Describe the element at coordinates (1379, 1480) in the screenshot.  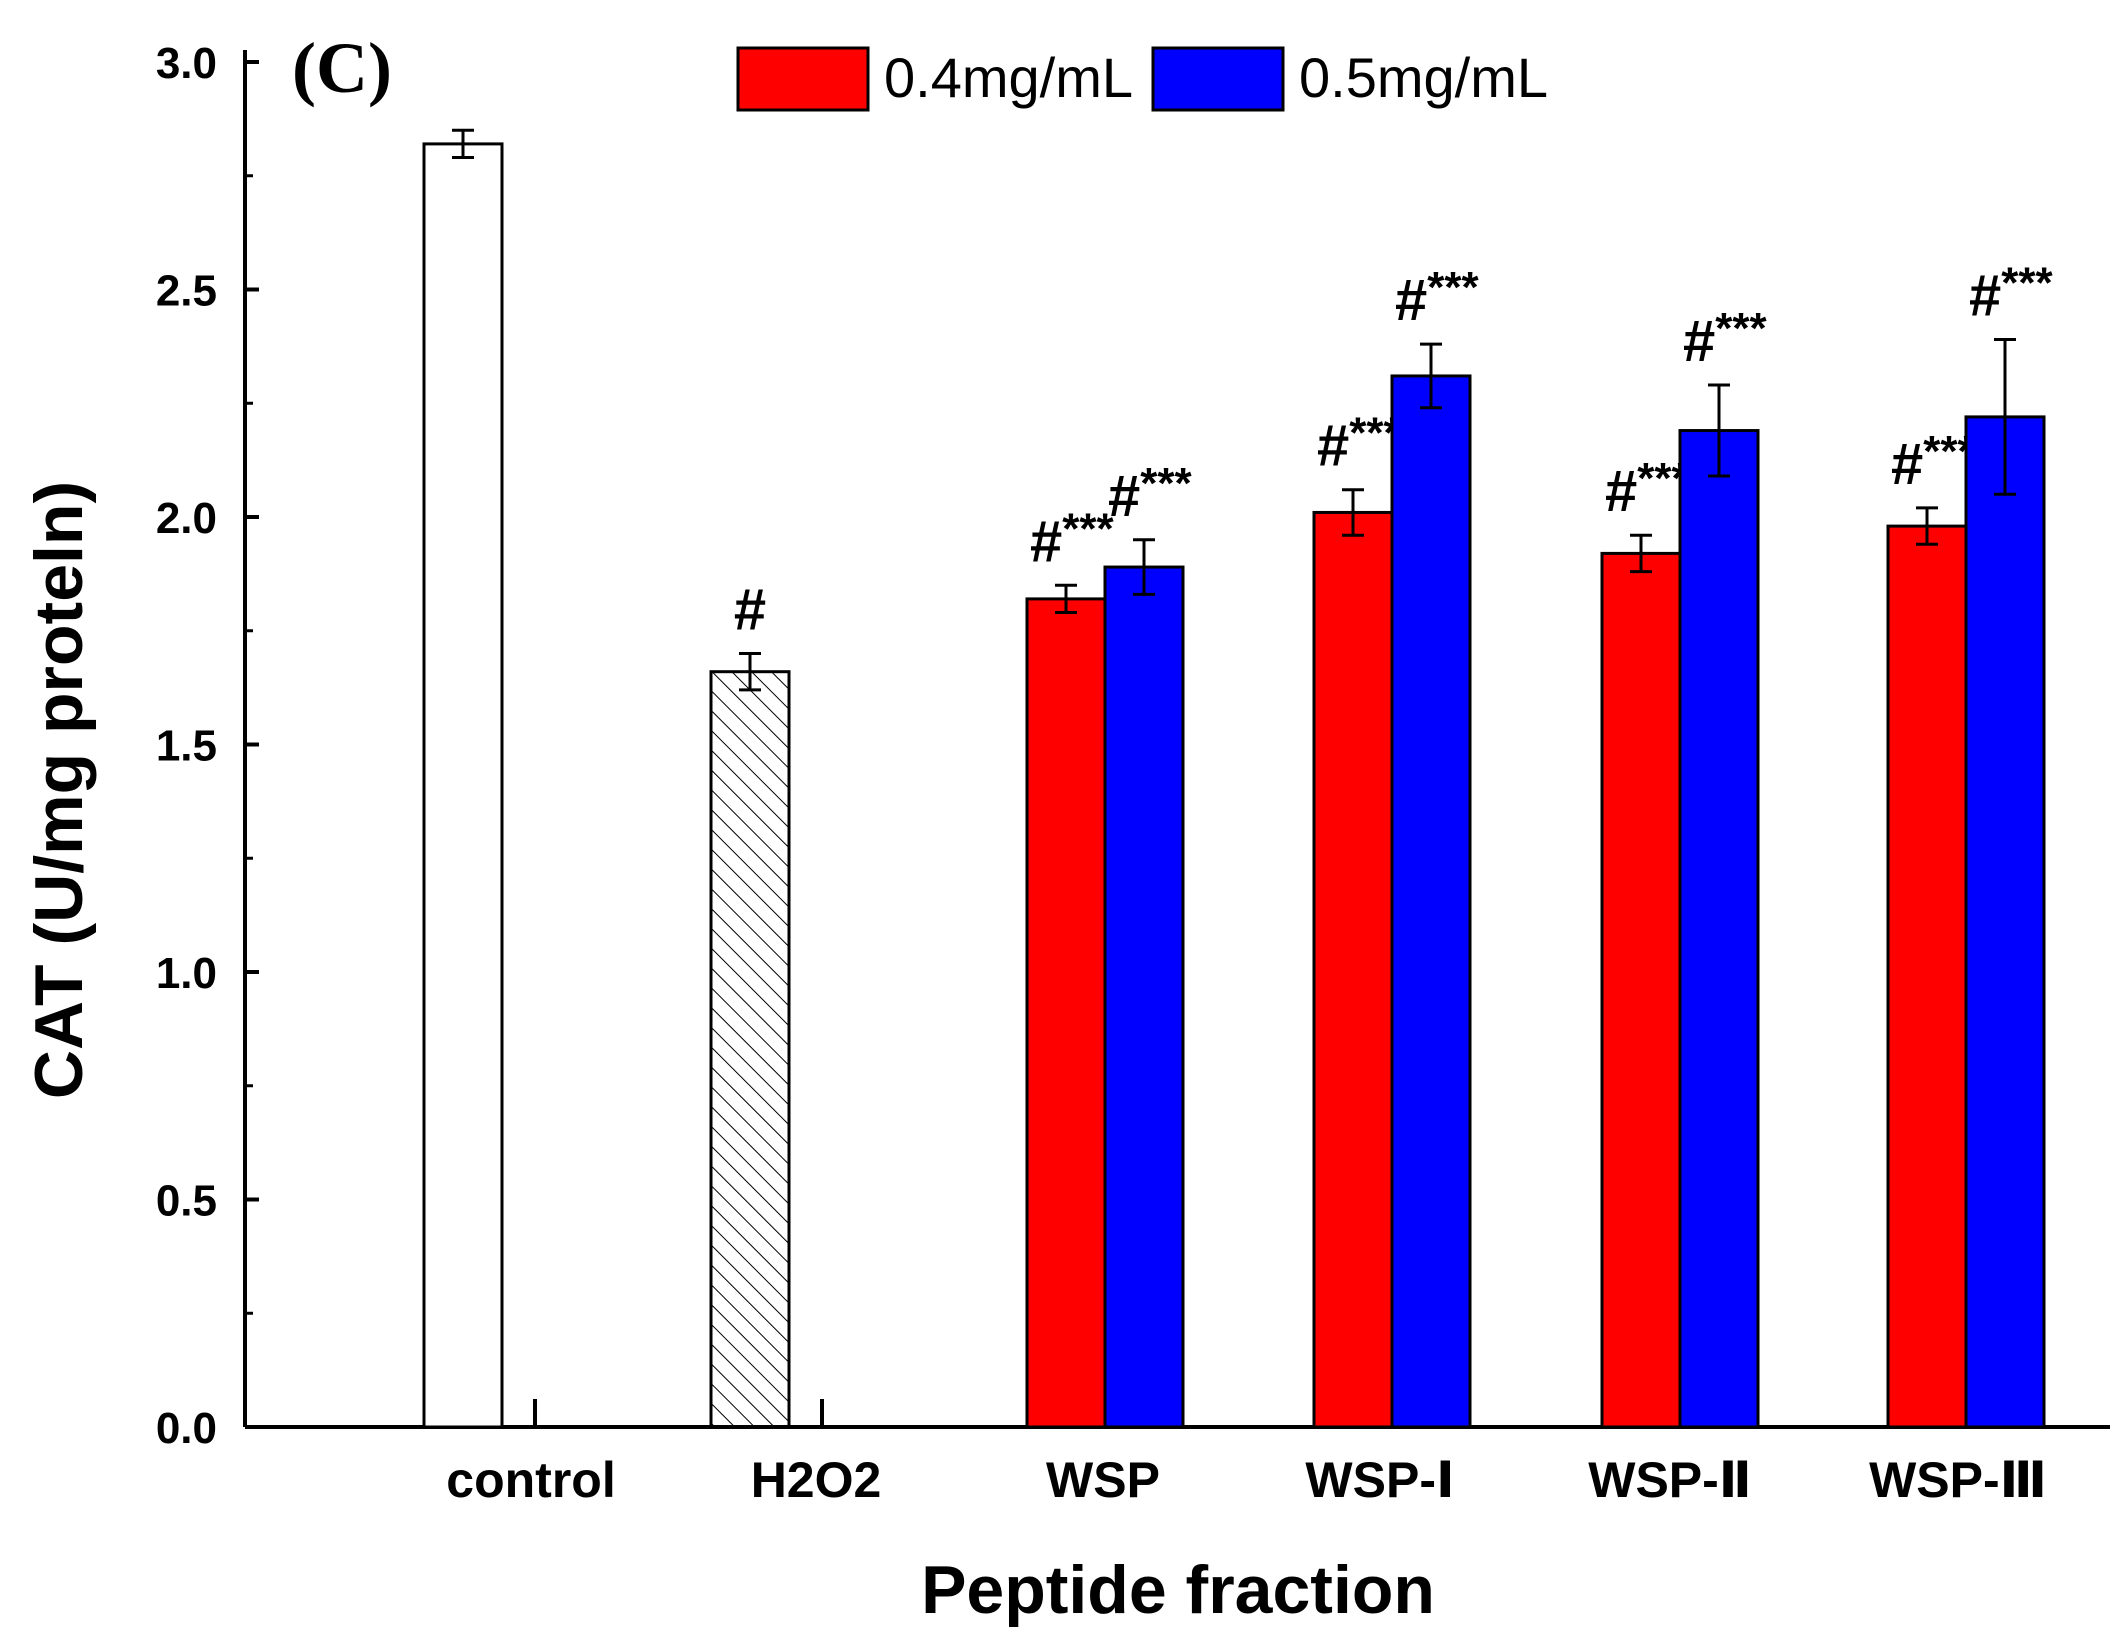
I see `x-tick-label: WSP-Ⅰ` at that location.